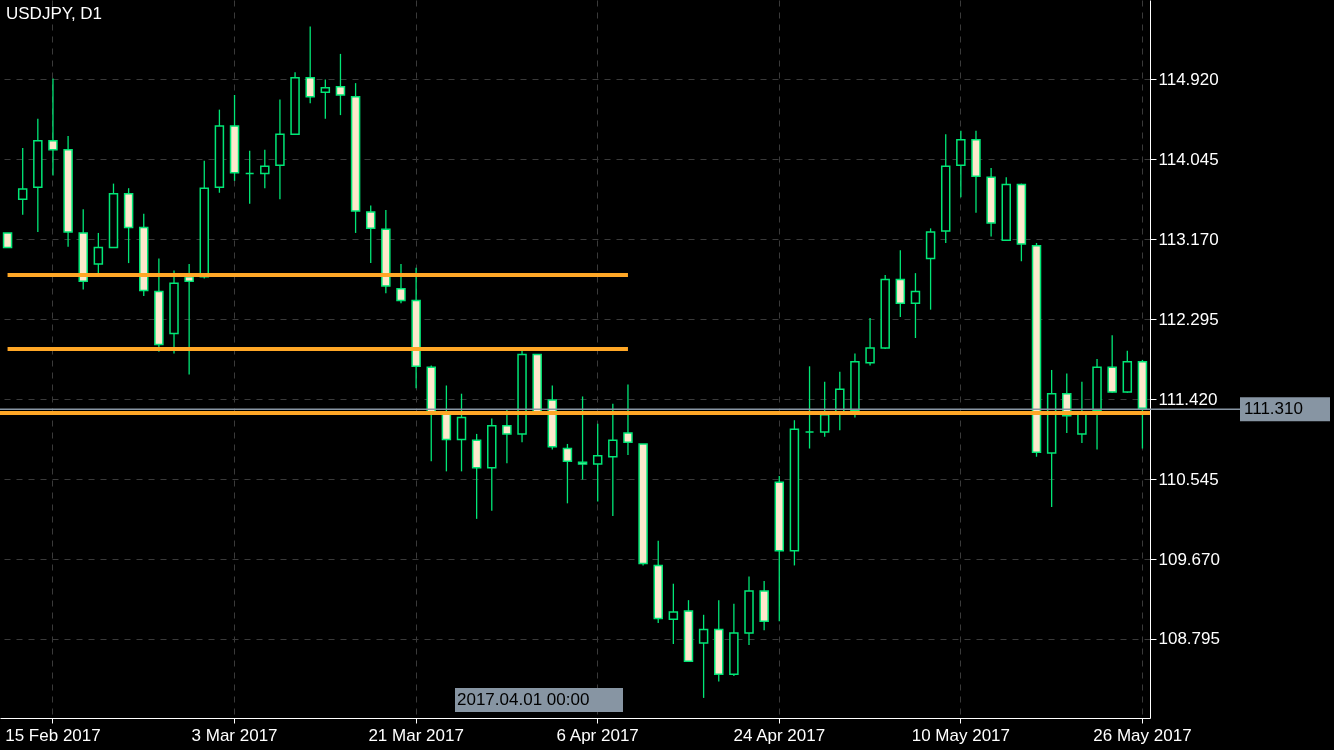  What do you see at coordinates (234, 735) in the screenshot?
I see `x-tick-label: 3 Mar 2017` at bounding box center [234, 735].